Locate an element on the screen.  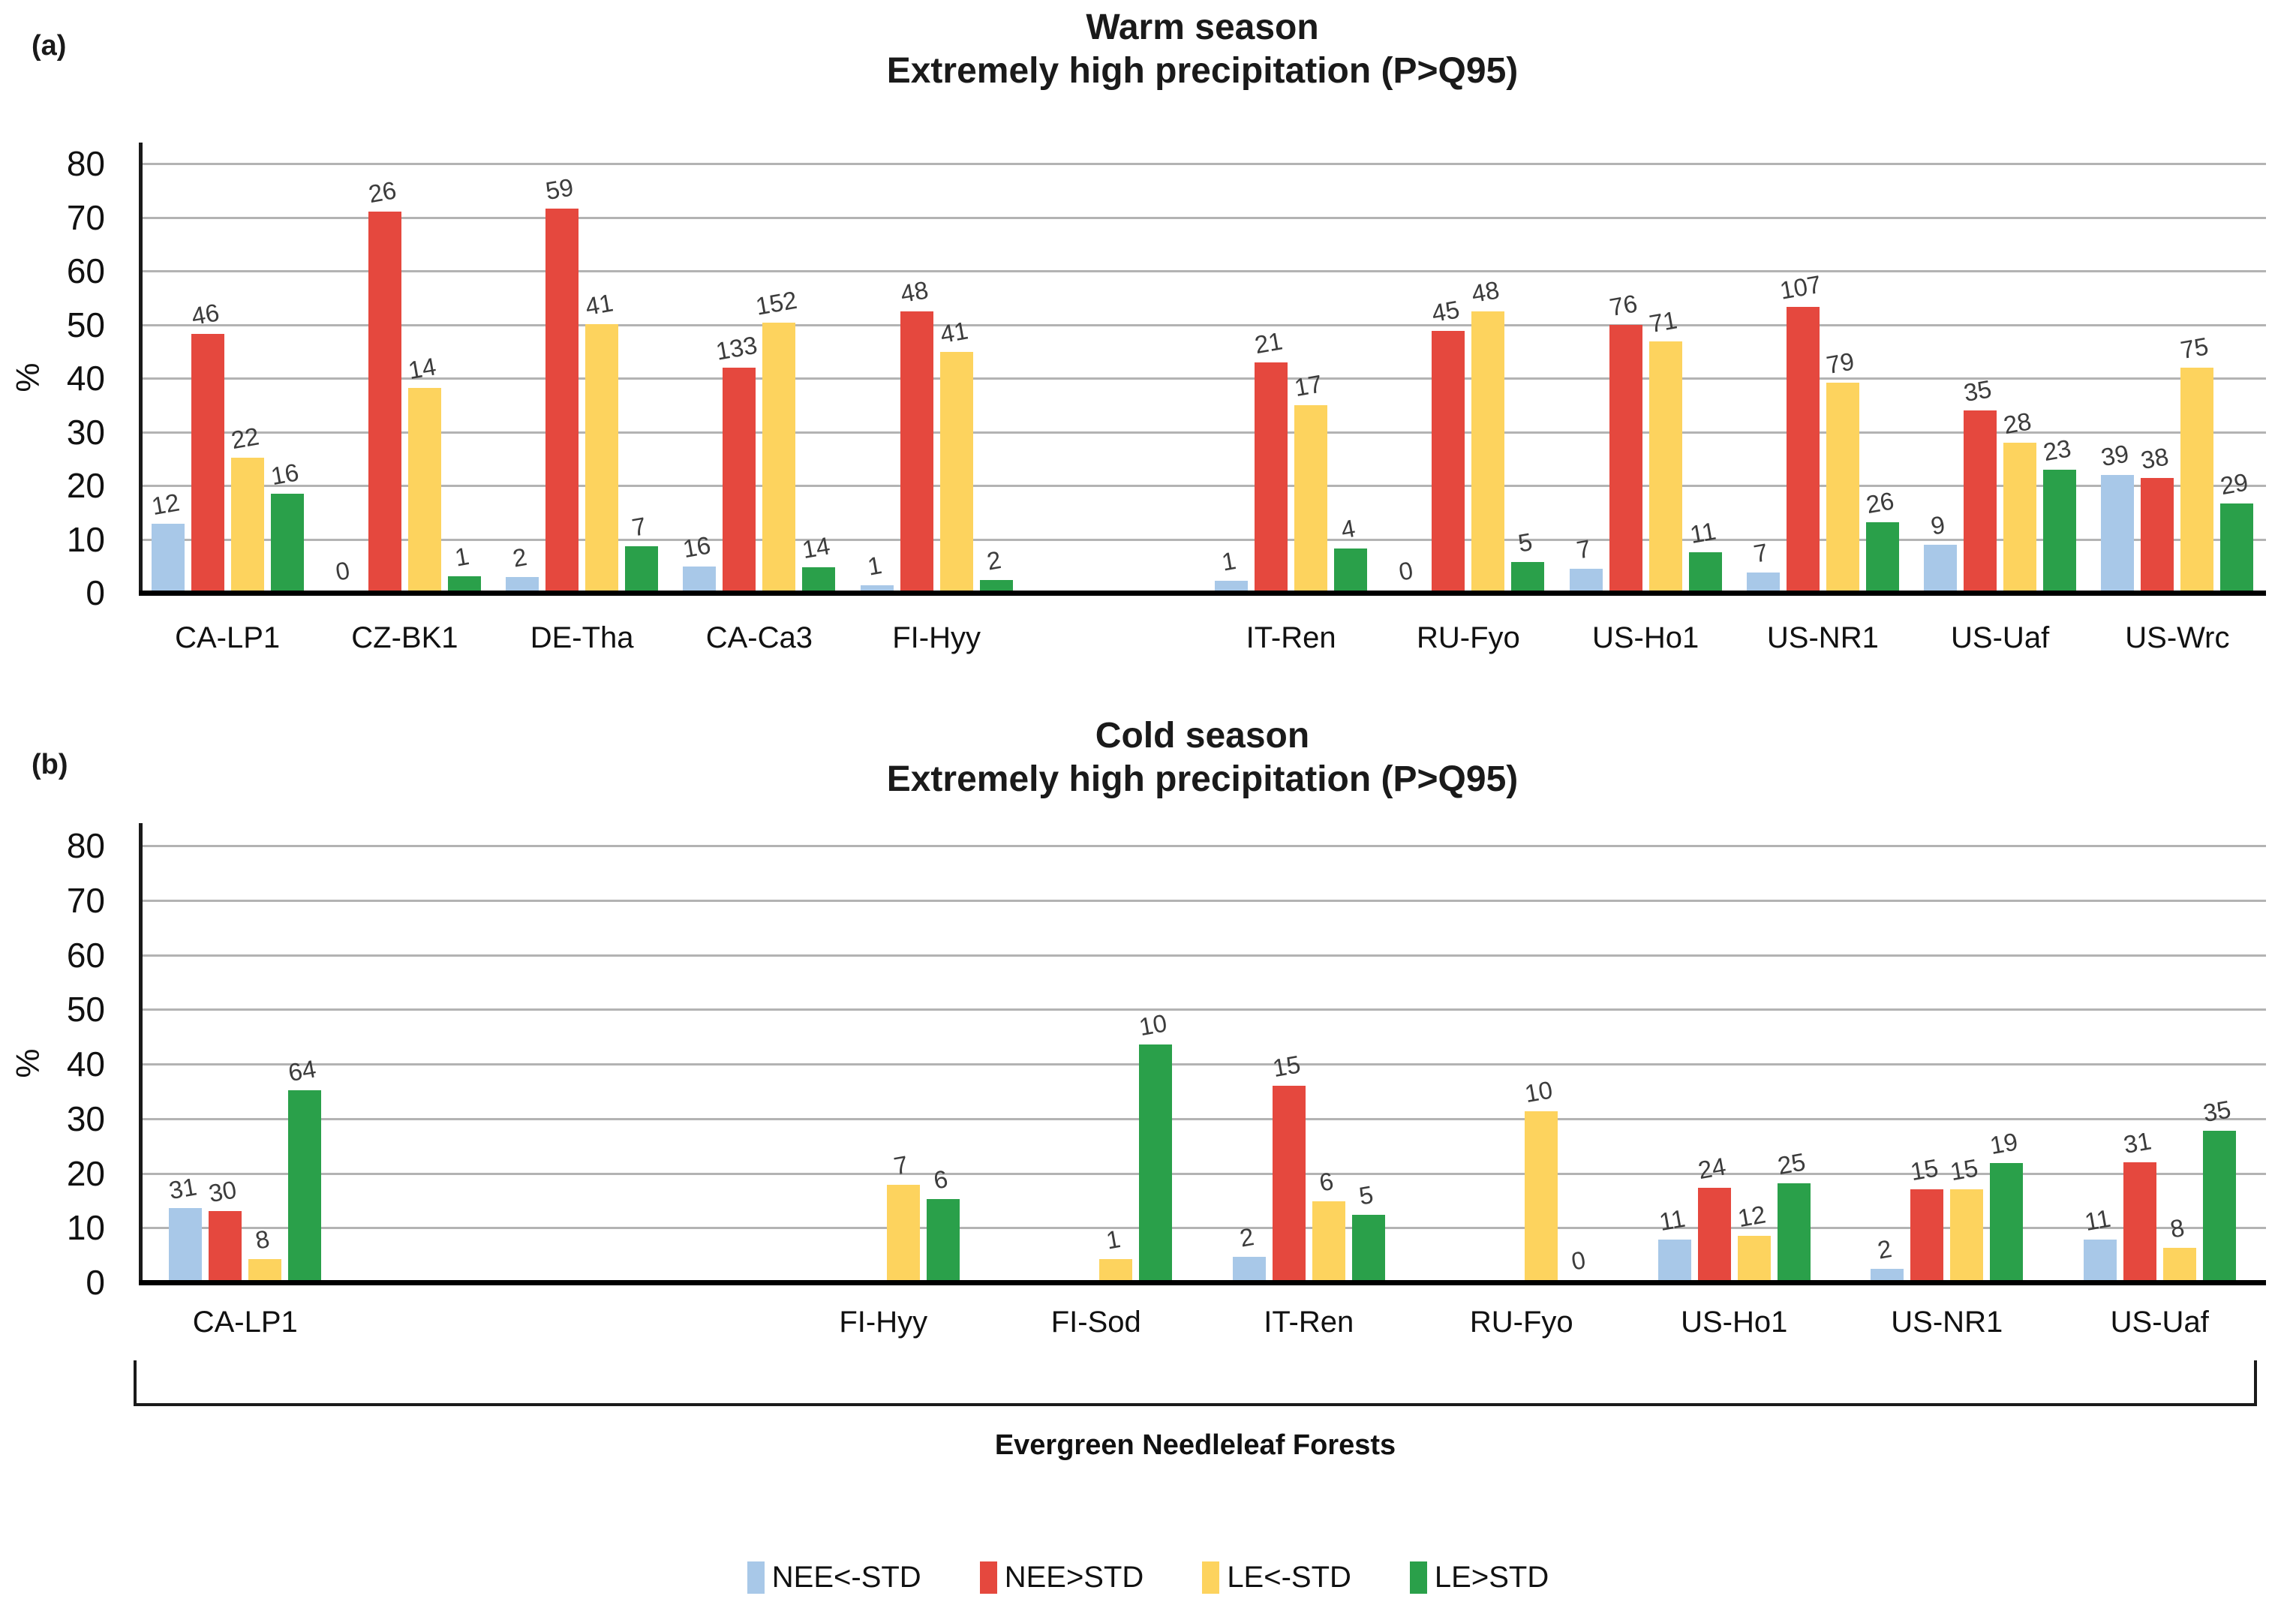
legend-item: LE>STD is located at coordinates (1479, 1578).